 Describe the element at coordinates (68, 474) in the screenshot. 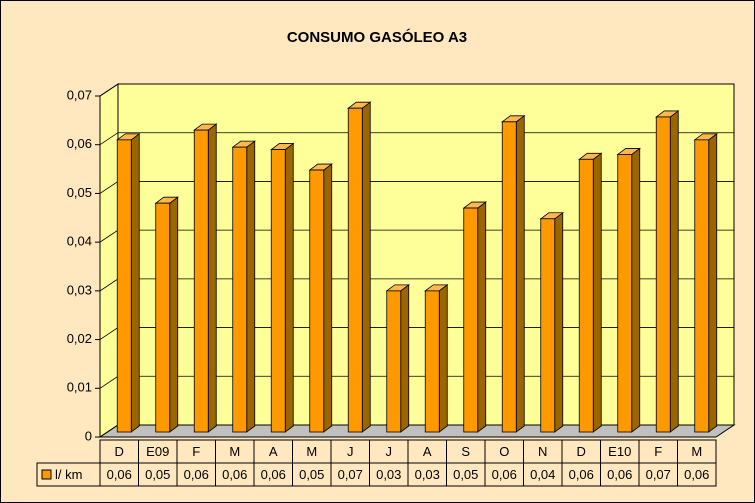

I see `legend-label: l/ km` at that location.